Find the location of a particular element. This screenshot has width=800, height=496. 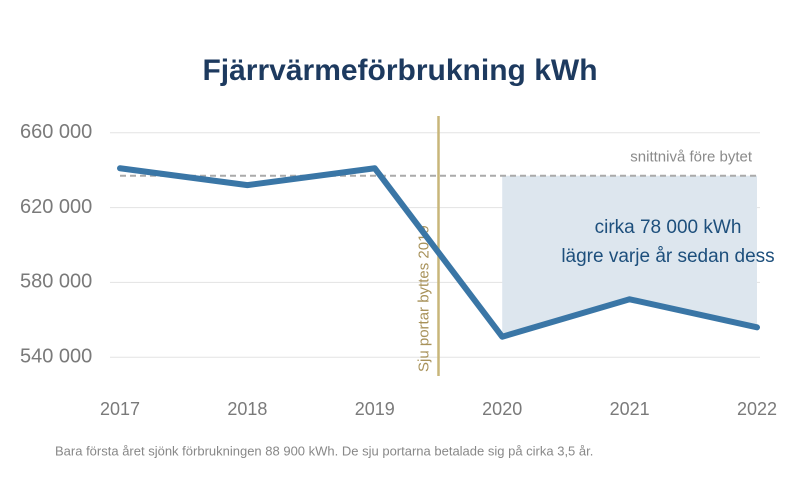

annotation: lägre varje år sedan dess is located at coordinates (667, 256).